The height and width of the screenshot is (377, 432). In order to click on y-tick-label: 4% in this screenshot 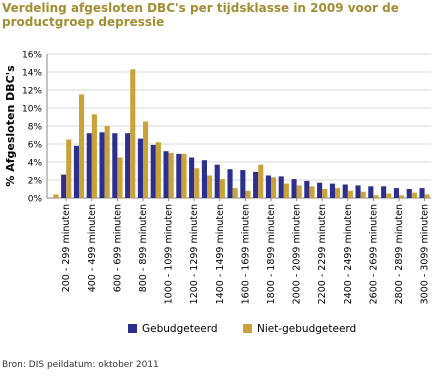, I will do `click(35, 164)`.